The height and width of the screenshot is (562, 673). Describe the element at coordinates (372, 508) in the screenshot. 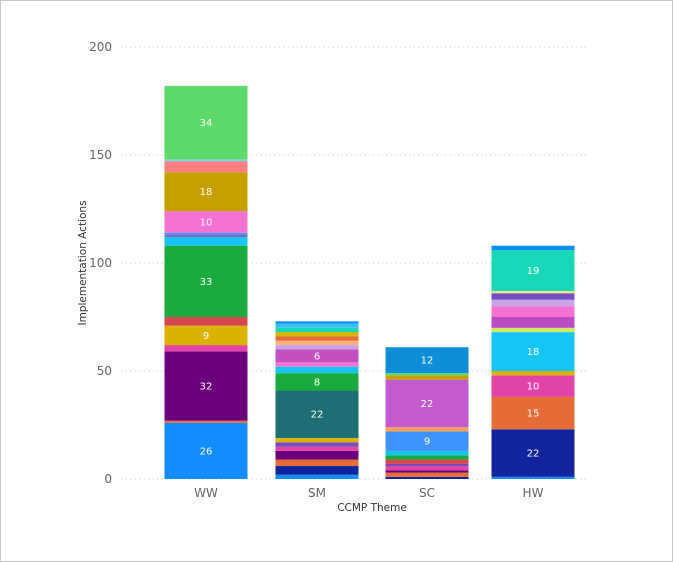

I see `x-axis-title: CCMP Theme` at that location.